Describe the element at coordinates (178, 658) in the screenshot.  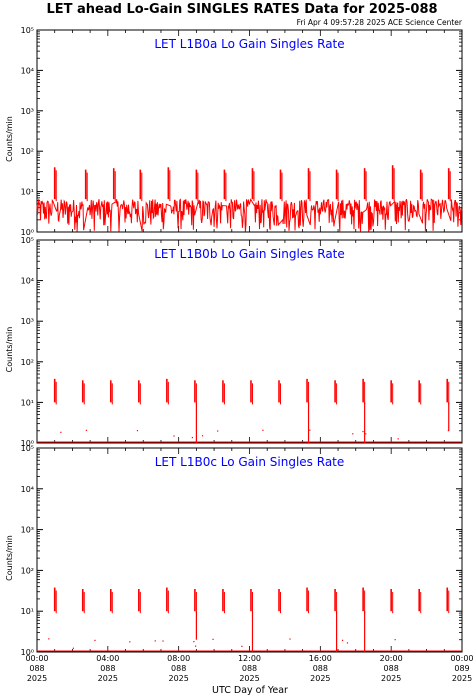
I see `x-tick-time: 08:00` at that location.